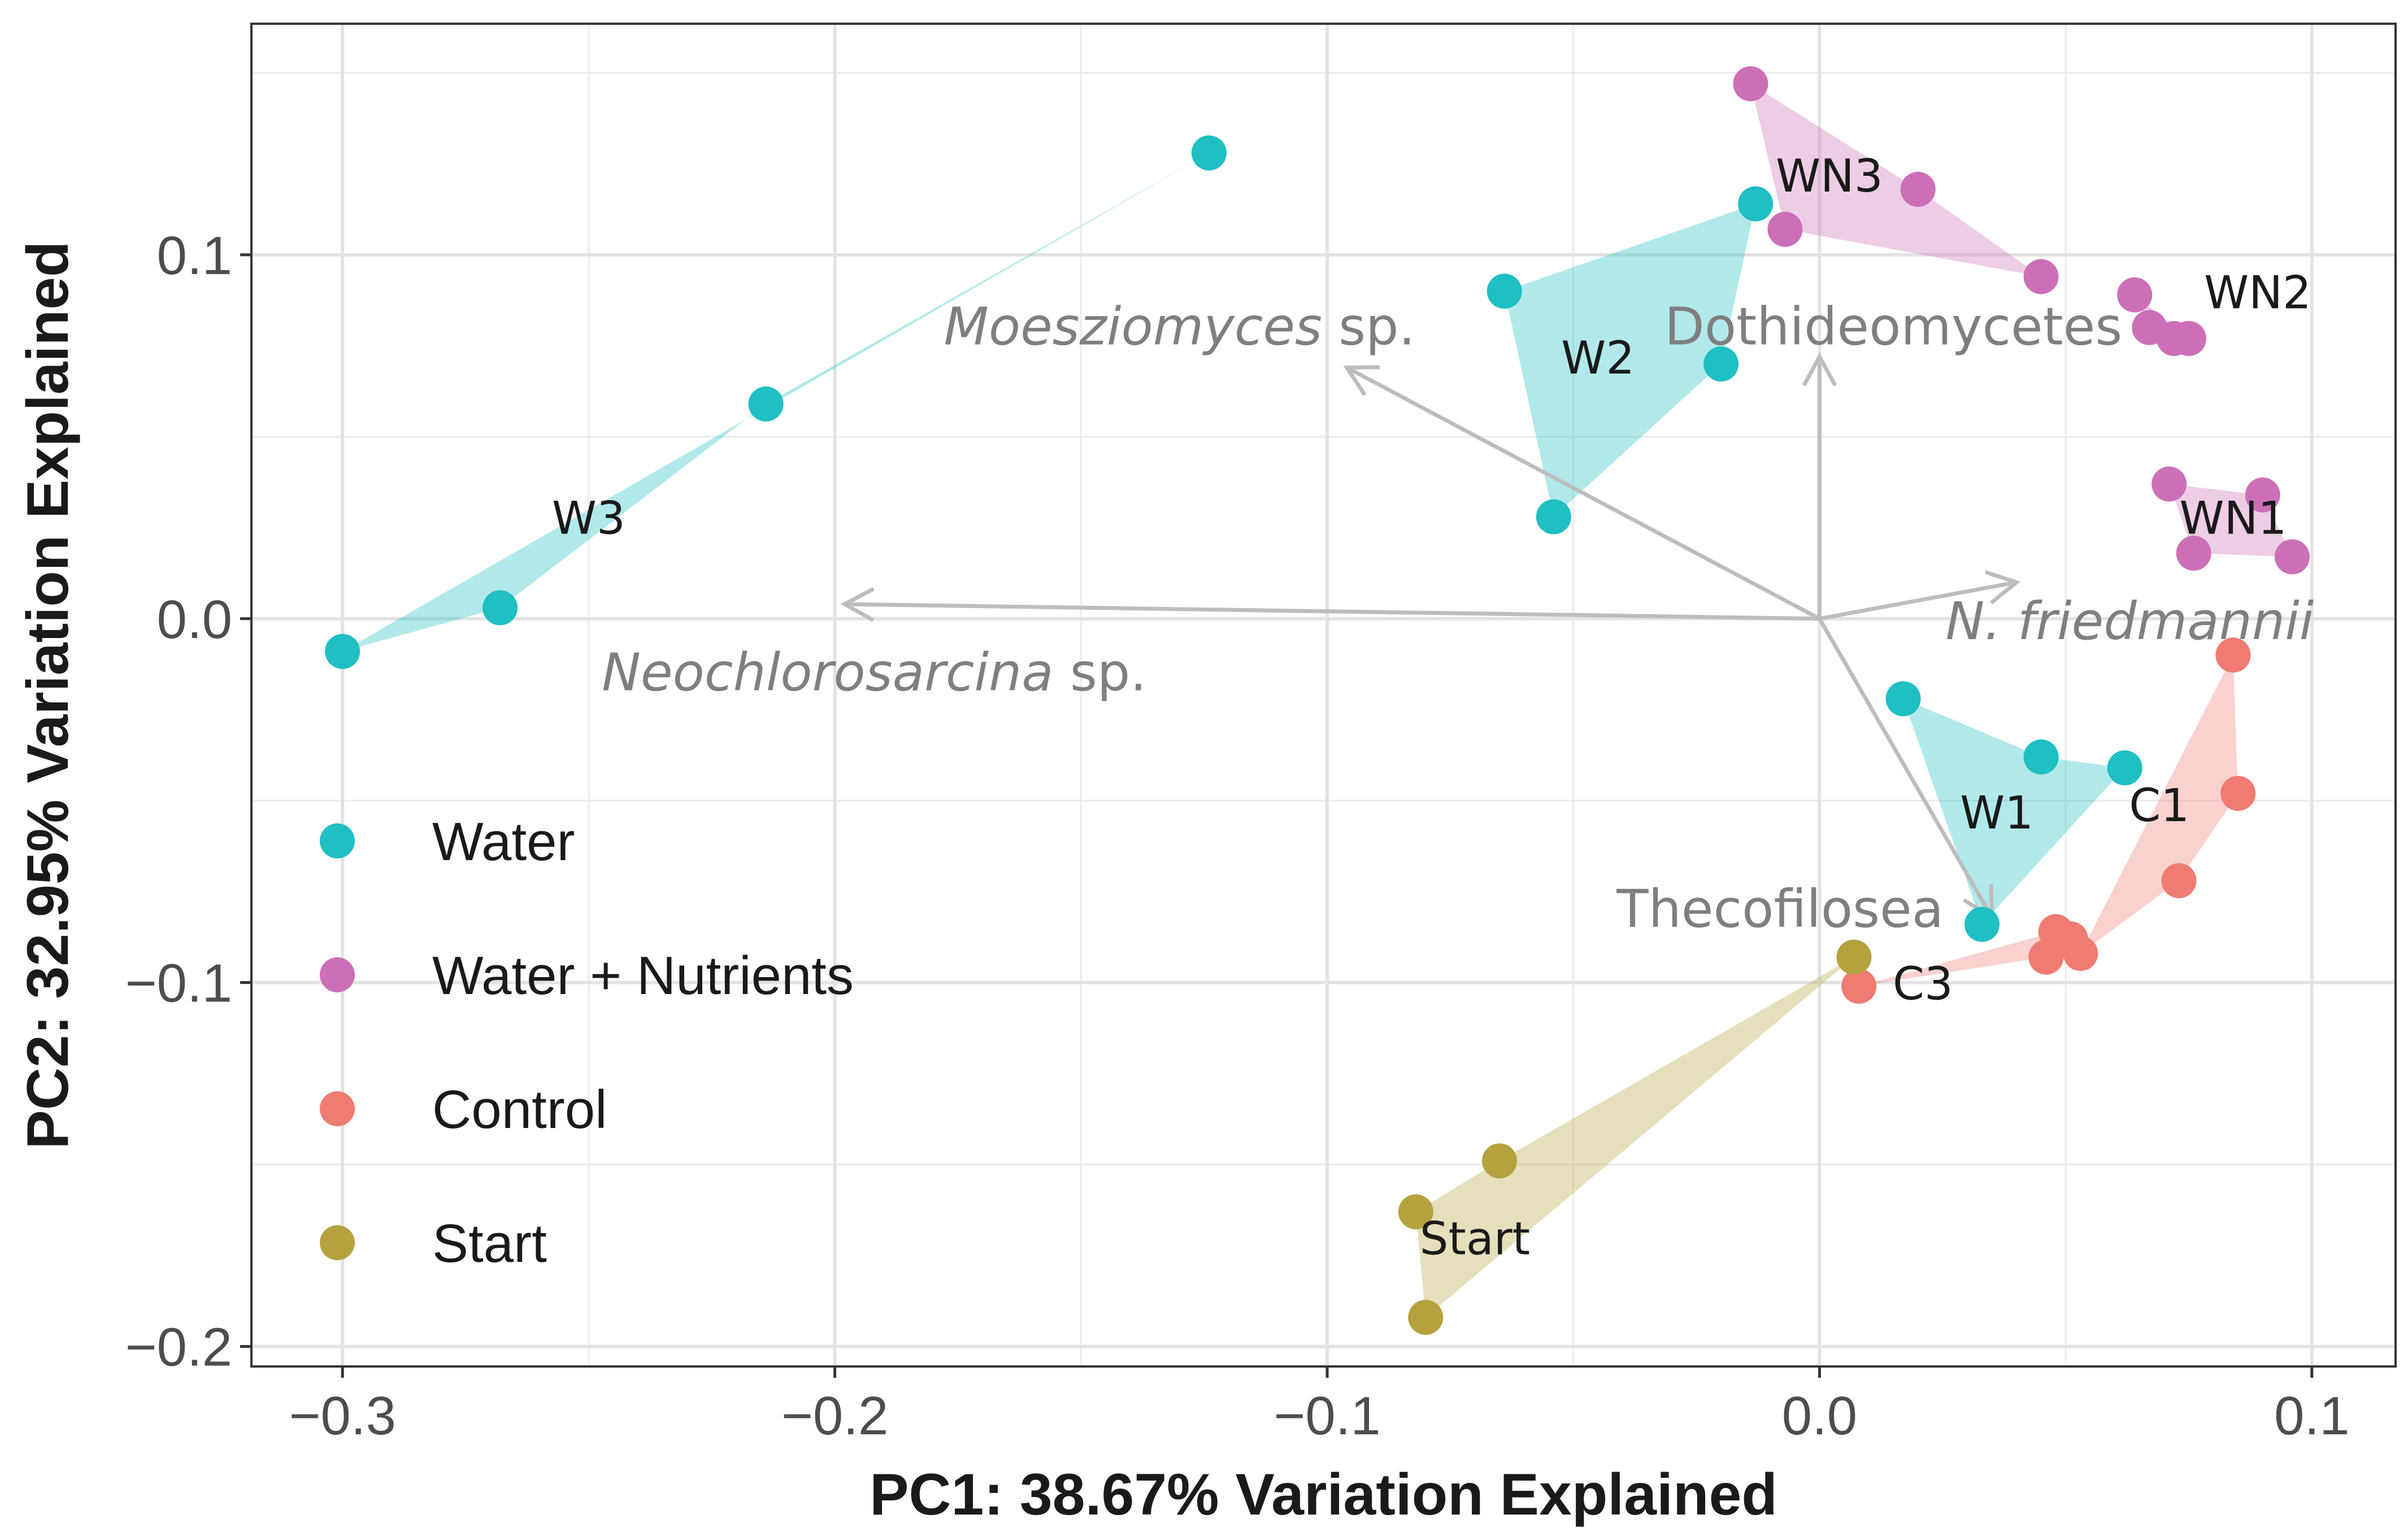 The width and height of the screenshot is (2408, 1536). I want to click on x-tick-label: −0.2, so click(835, 1416).